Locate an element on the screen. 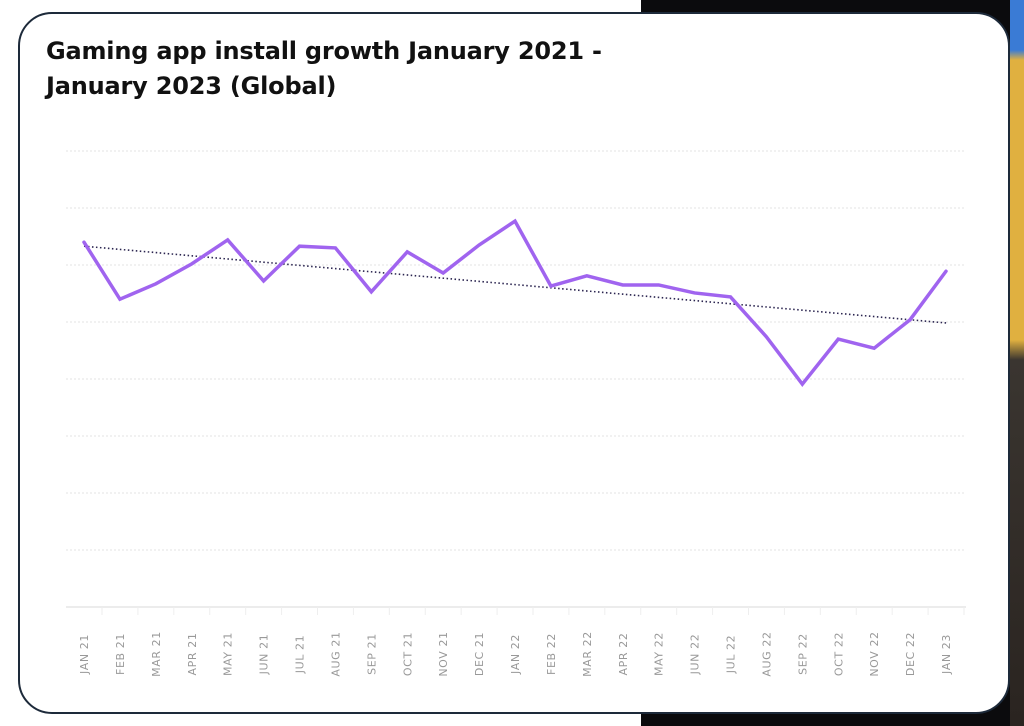 This screenshot has width=1024, height=726. x-tick-label: NOV 22 is located at coordinates (874, 653).